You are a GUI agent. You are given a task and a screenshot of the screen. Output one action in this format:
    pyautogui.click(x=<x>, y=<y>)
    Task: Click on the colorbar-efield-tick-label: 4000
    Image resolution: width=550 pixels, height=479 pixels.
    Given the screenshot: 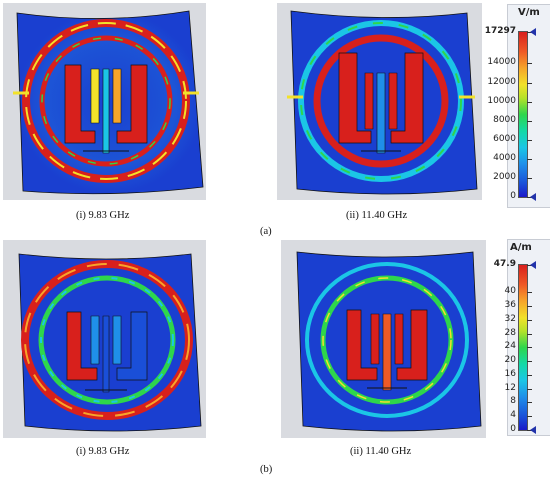 What is the action you would take?
    pyautogui.click(x=504, y=157)
    